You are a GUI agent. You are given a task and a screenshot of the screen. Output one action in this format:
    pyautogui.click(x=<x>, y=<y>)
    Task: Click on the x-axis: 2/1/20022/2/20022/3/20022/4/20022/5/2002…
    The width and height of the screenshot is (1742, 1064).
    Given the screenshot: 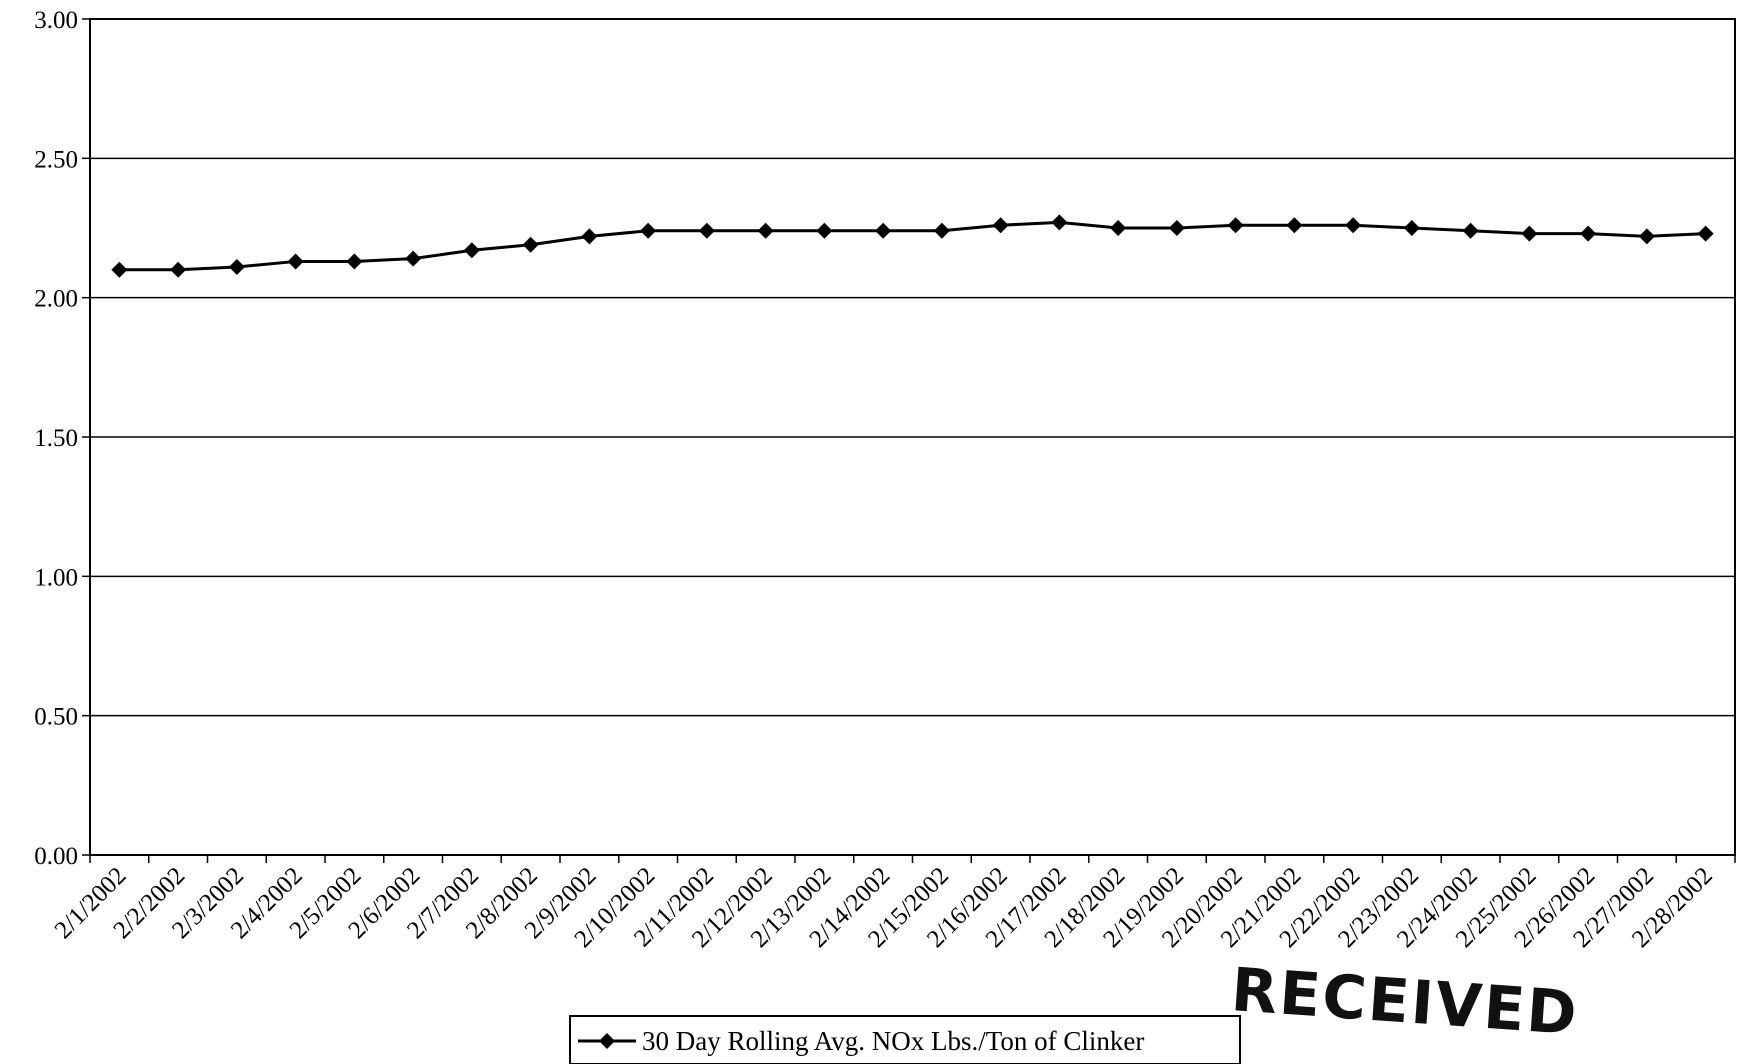 What is the action you would take?
    pyautogui.click(x=893, y=904)
    